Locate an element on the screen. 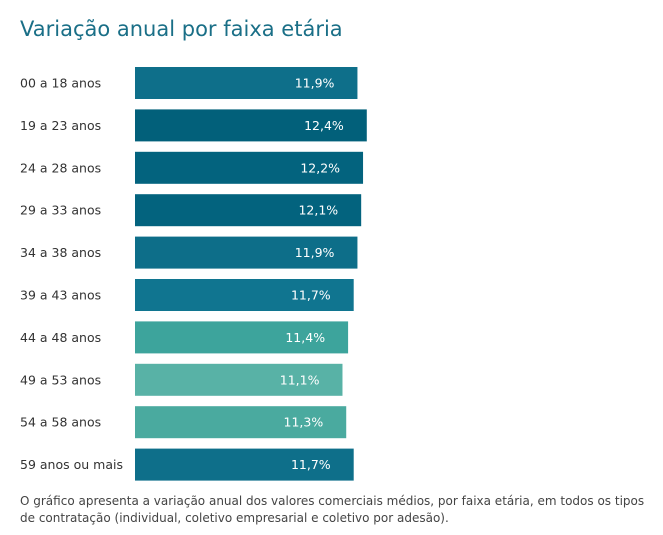 The height and width of the screenshot is (535, 663). chart-title: Variação anual por faixa etária is located at coordinates (181, 29).